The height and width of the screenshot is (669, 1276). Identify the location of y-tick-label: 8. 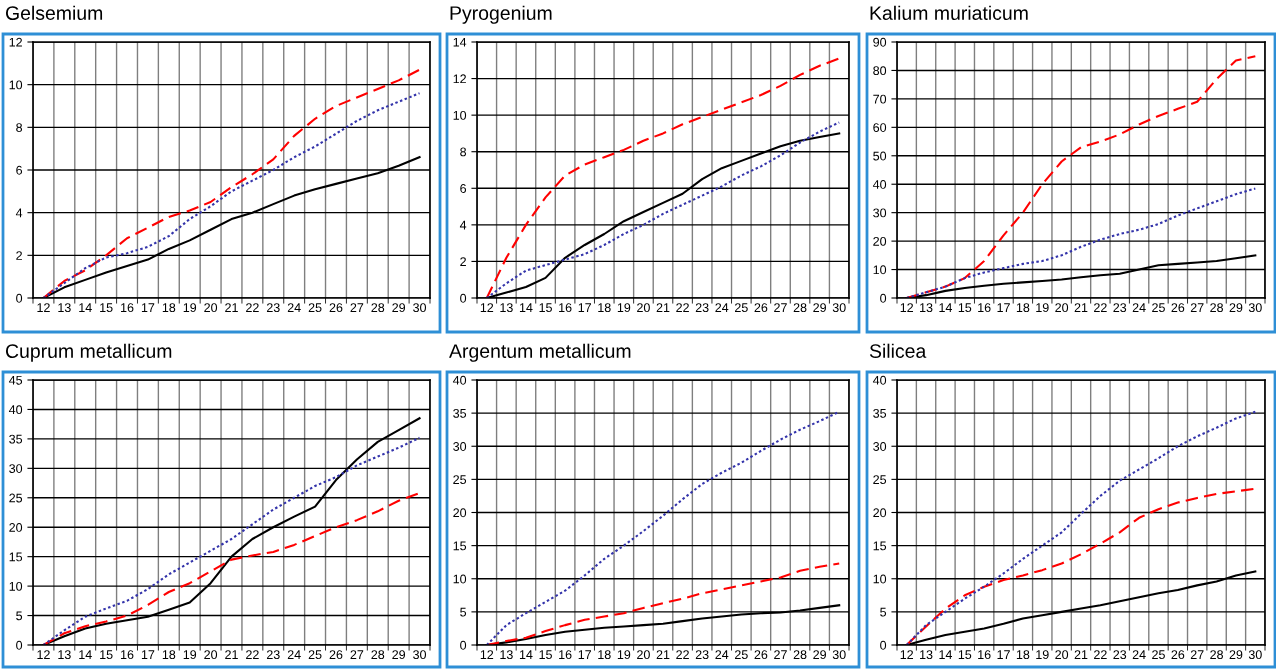
(463, 152).